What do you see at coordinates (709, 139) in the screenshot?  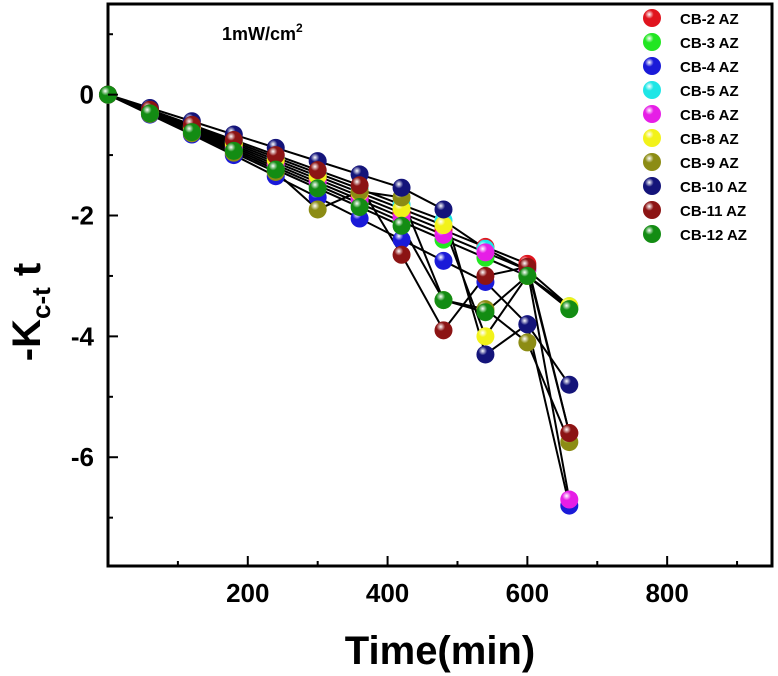 I see `legend-label: CB-8 AZ` at bounding box center [709, 139].